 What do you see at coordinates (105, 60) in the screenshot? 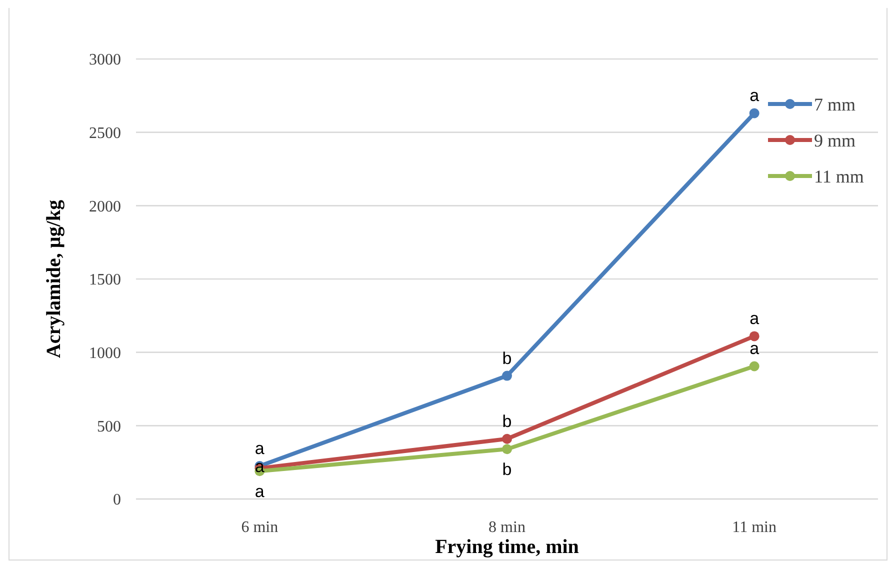
I see `y-tick-label: 3000` at bounding box center [105, 60].